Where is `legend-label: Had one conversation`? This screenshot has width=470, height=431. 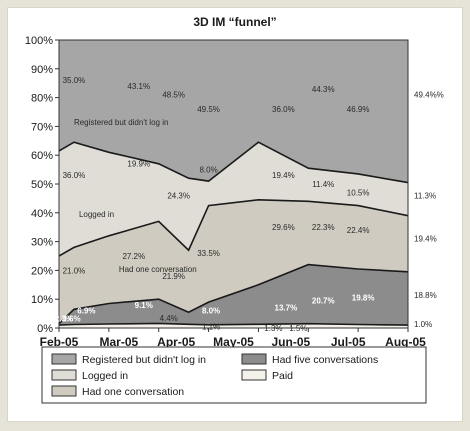 legend-label: Had one conversation is located at coordinates (133, 392).